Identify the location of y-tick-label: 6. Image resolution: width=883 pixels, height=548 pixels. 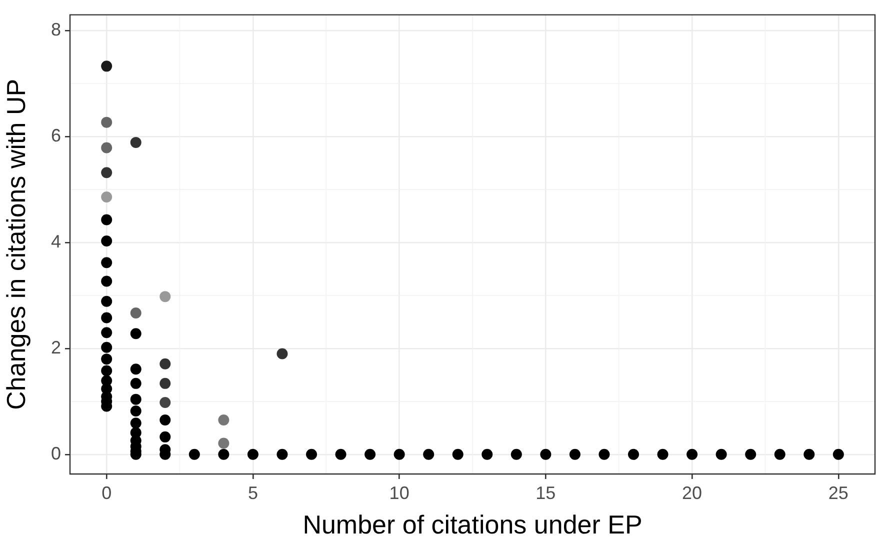
(55, 136).